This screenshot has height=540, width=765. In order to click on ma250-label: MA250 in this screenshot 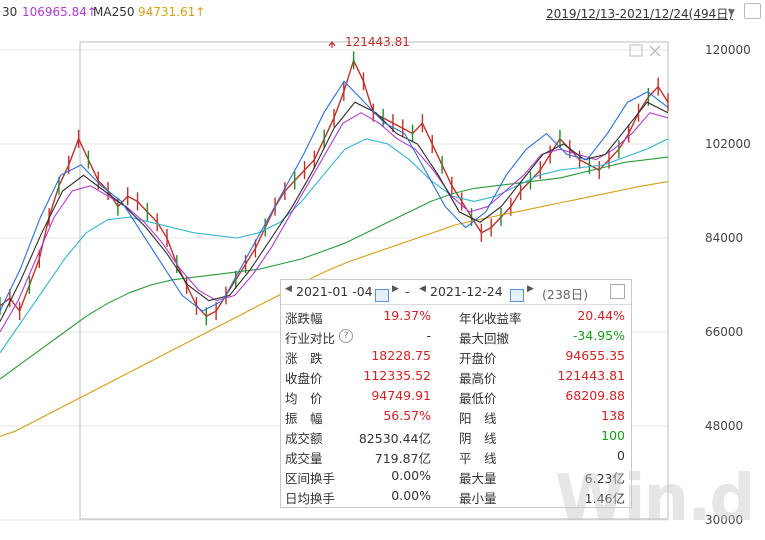, I will do `click(114, 12)`.